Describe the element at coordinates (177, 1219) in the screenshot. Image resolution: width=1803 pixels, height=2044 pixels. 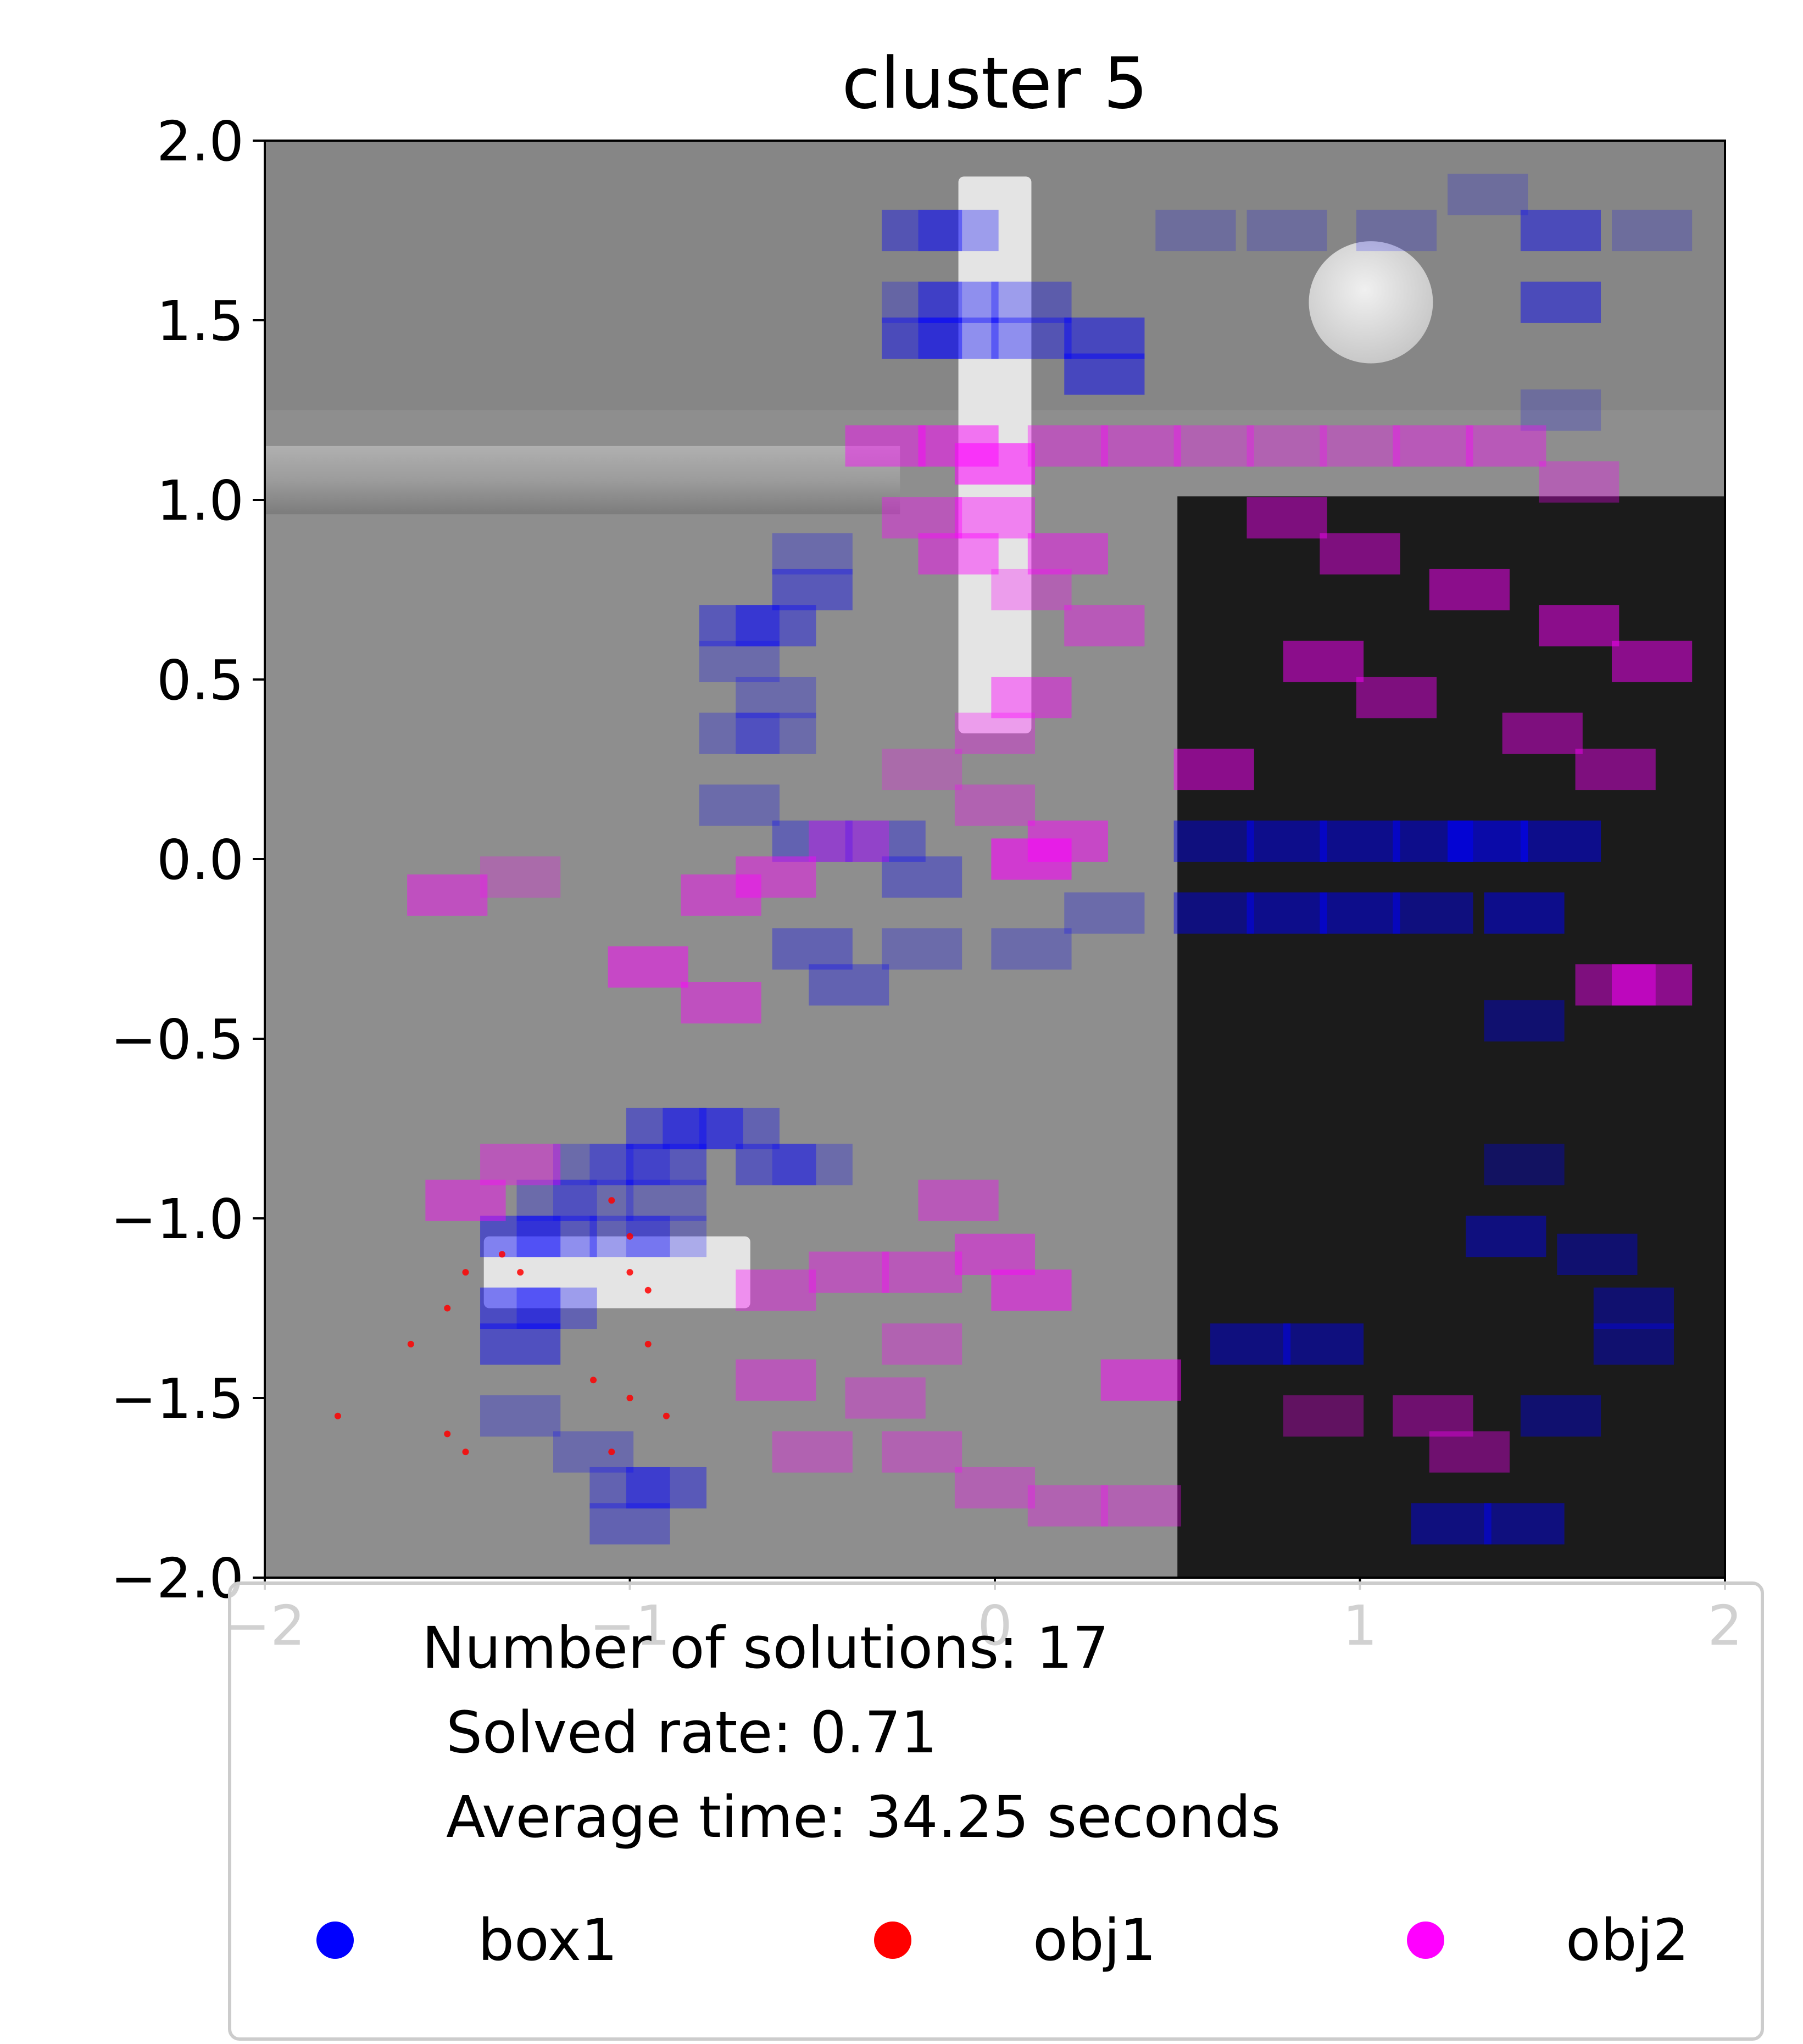
I see `y-tick-label: −1.0` at that location.